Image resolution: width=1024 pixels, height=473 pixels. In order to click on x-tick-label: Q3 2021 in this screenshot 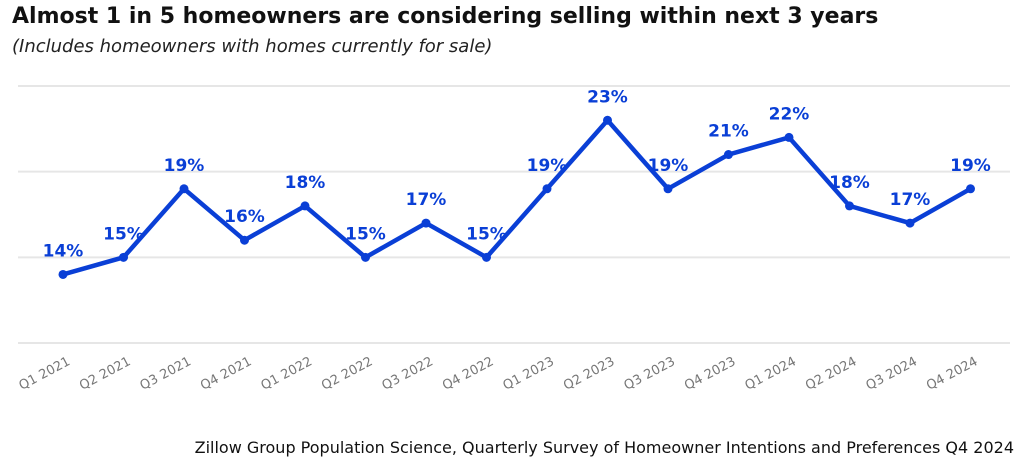, I will do `click(166, 373)`.